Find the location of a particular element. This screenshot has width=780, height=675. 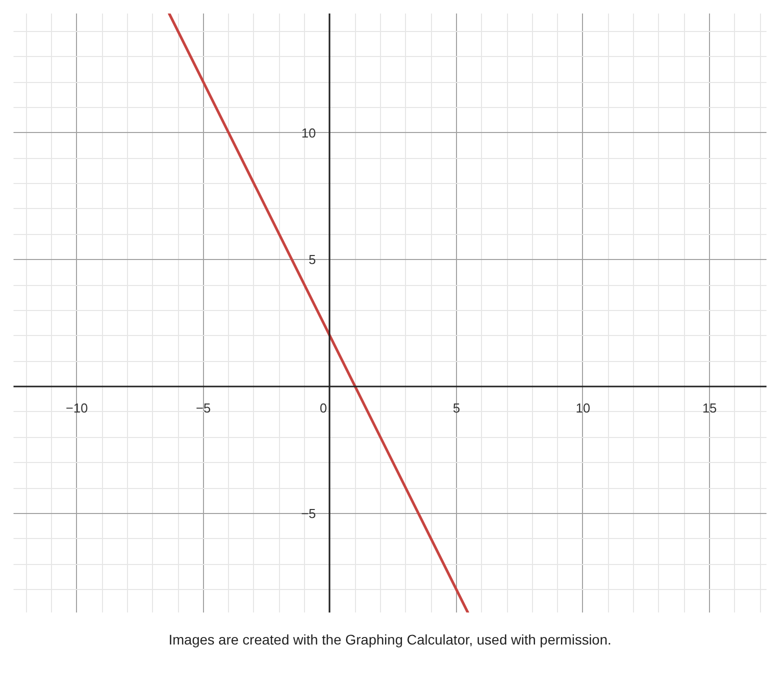

x-tick-label: −5 is located at coordinates (203, 408).